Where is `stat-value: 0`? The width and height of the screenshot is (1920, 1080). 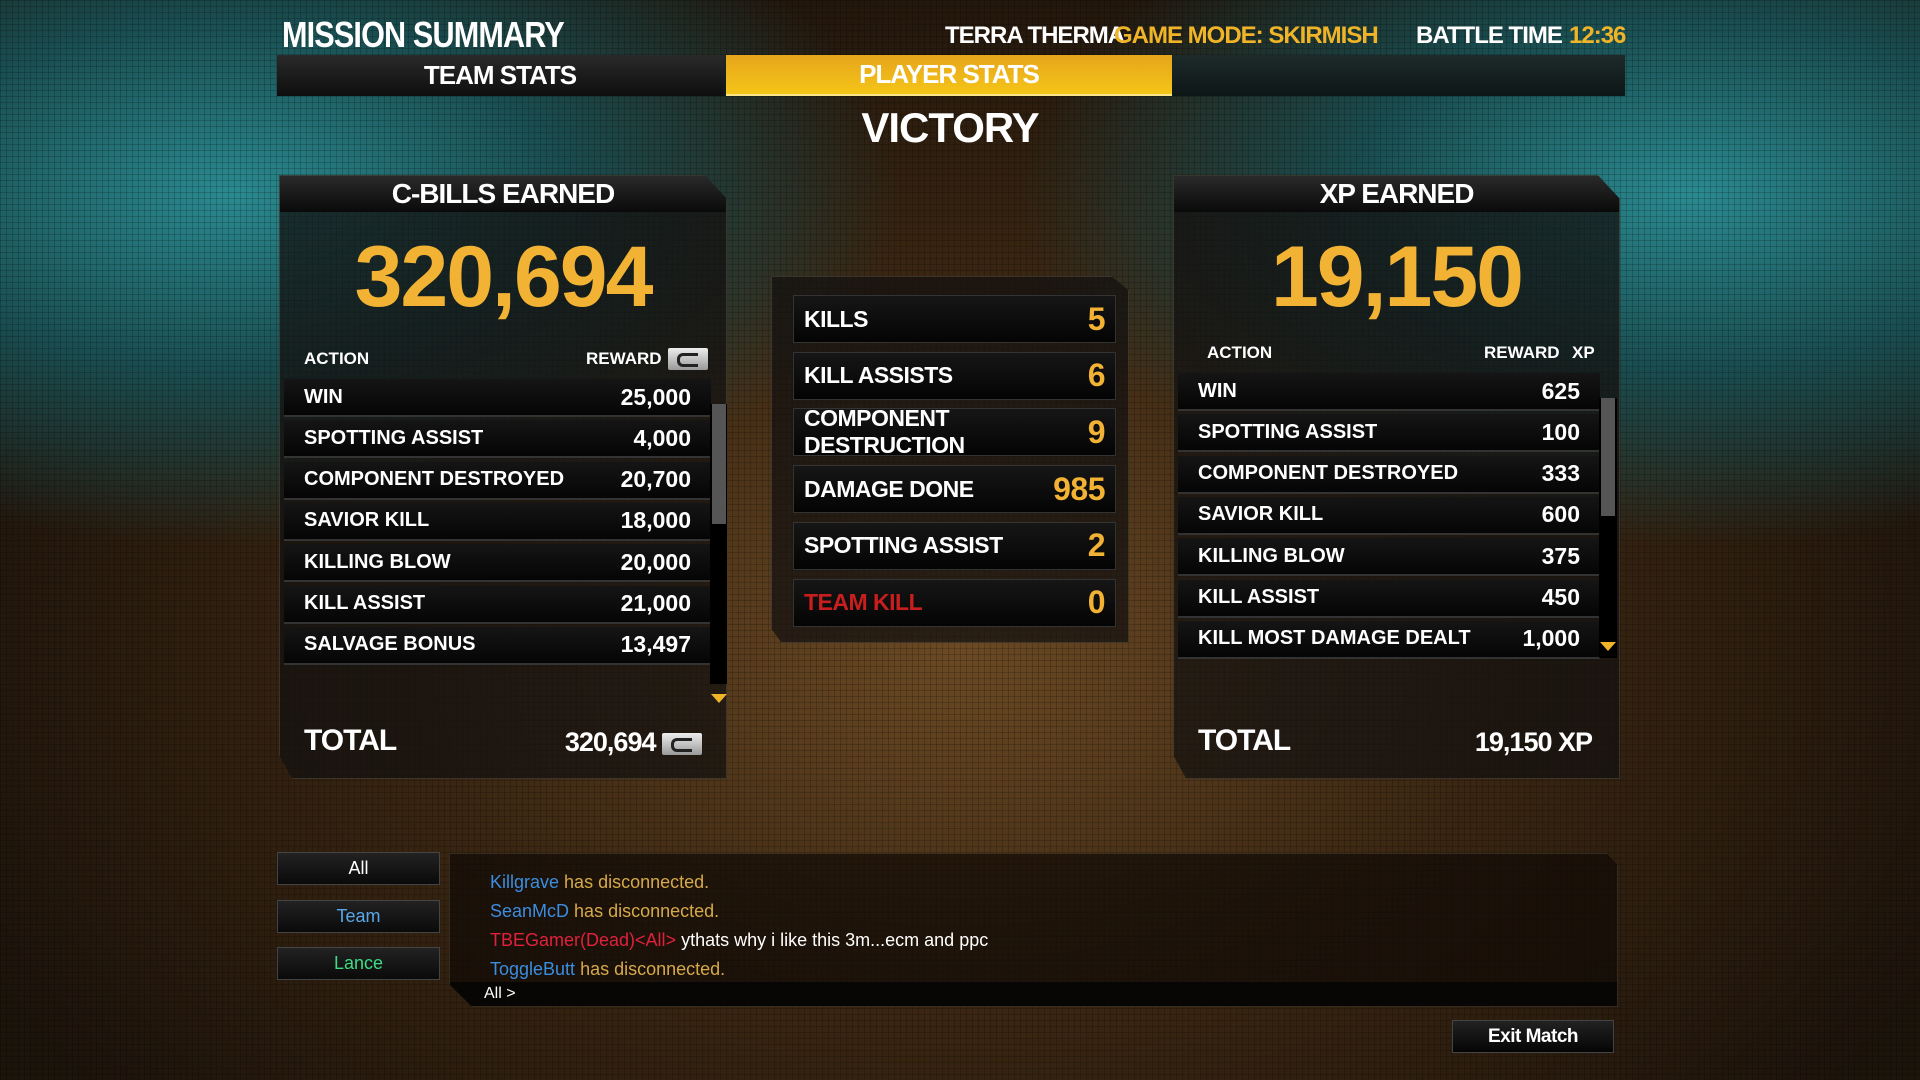
stat-value: 0 is located at coordinates (1096, 602).